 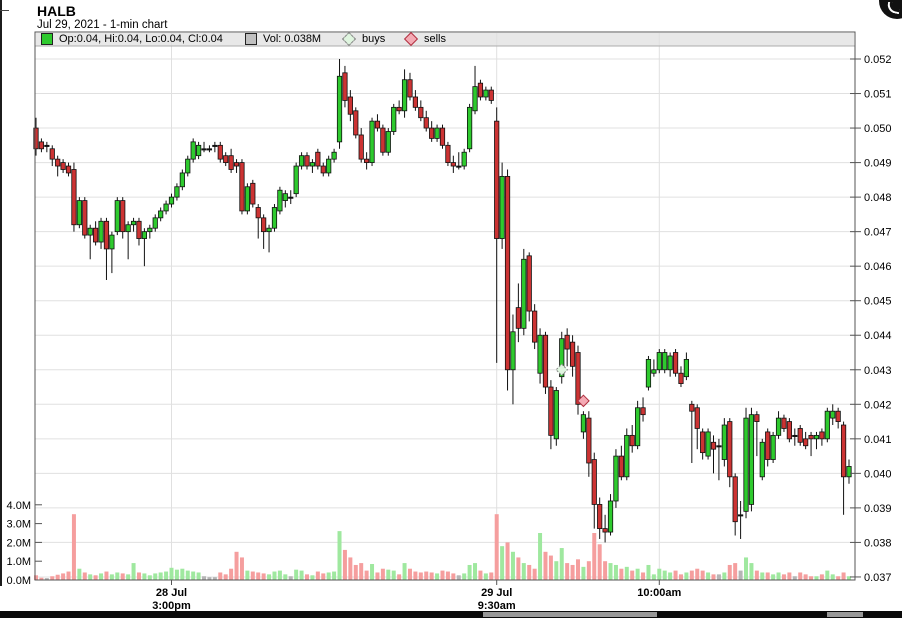 What do you see at coordinates (890, 9) in the screenshot?
I see `corner-clock-icon` at bounding box center [890, 9].